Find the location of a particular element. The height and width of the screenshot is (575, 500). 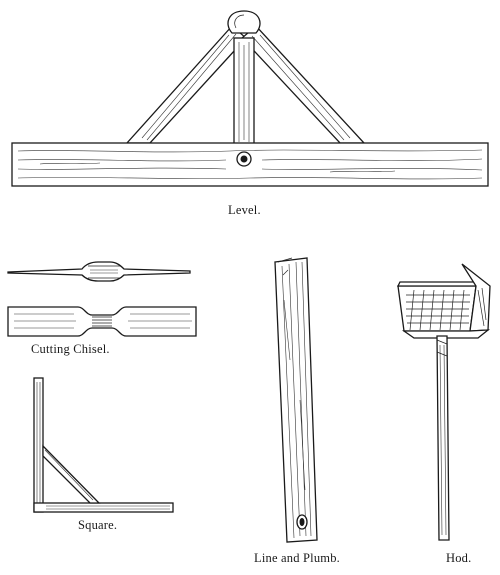

caption-line-and-plumb: Line and Plumb. is located at coordinates (297, 558).